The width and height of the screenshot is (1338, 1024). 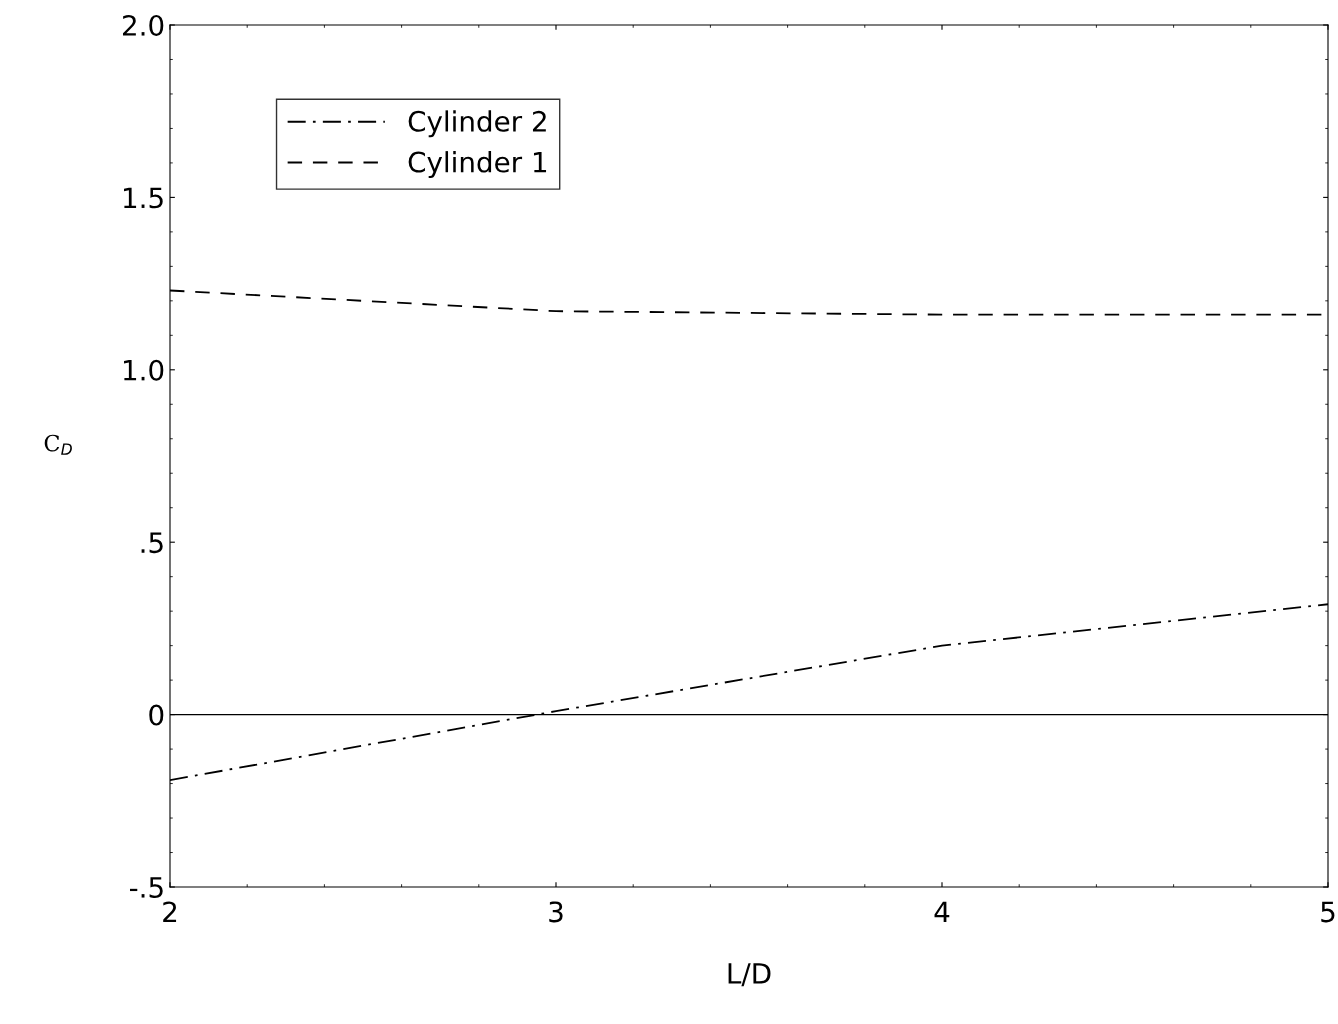 I want to click on x-axis-title: L/D, so click(x=749, y=975).